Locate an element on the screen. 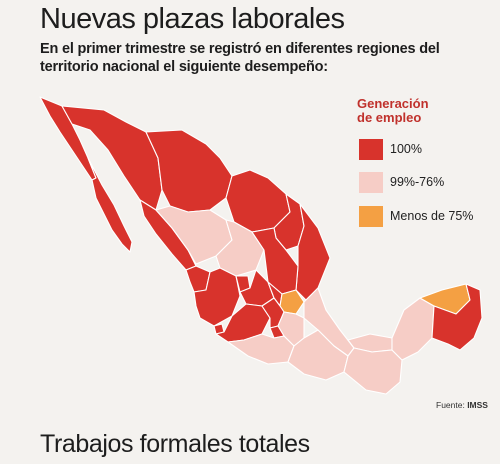 The image size is (500, 464). legend-label: 100% is located at coordinates (406, 149).